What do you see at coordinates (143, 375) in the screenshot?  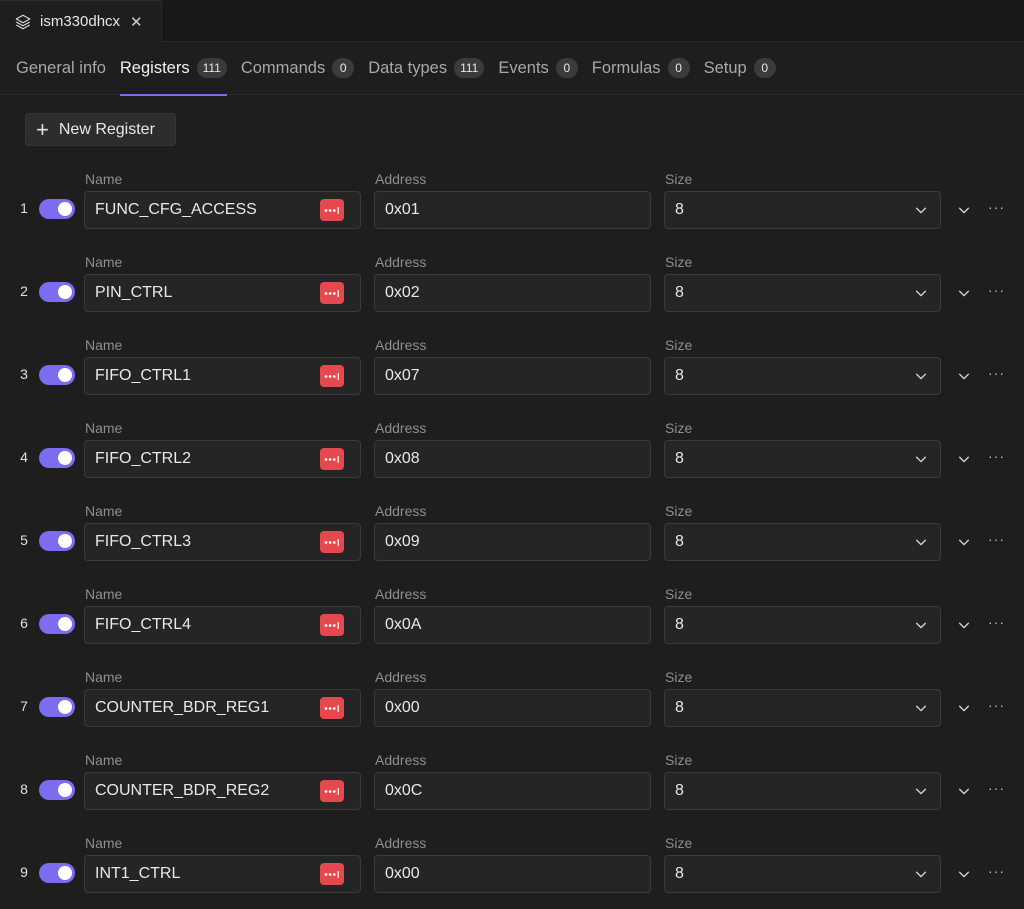 I see `name-value: FIFO_CTRL1` at bounding box center [143, 375].